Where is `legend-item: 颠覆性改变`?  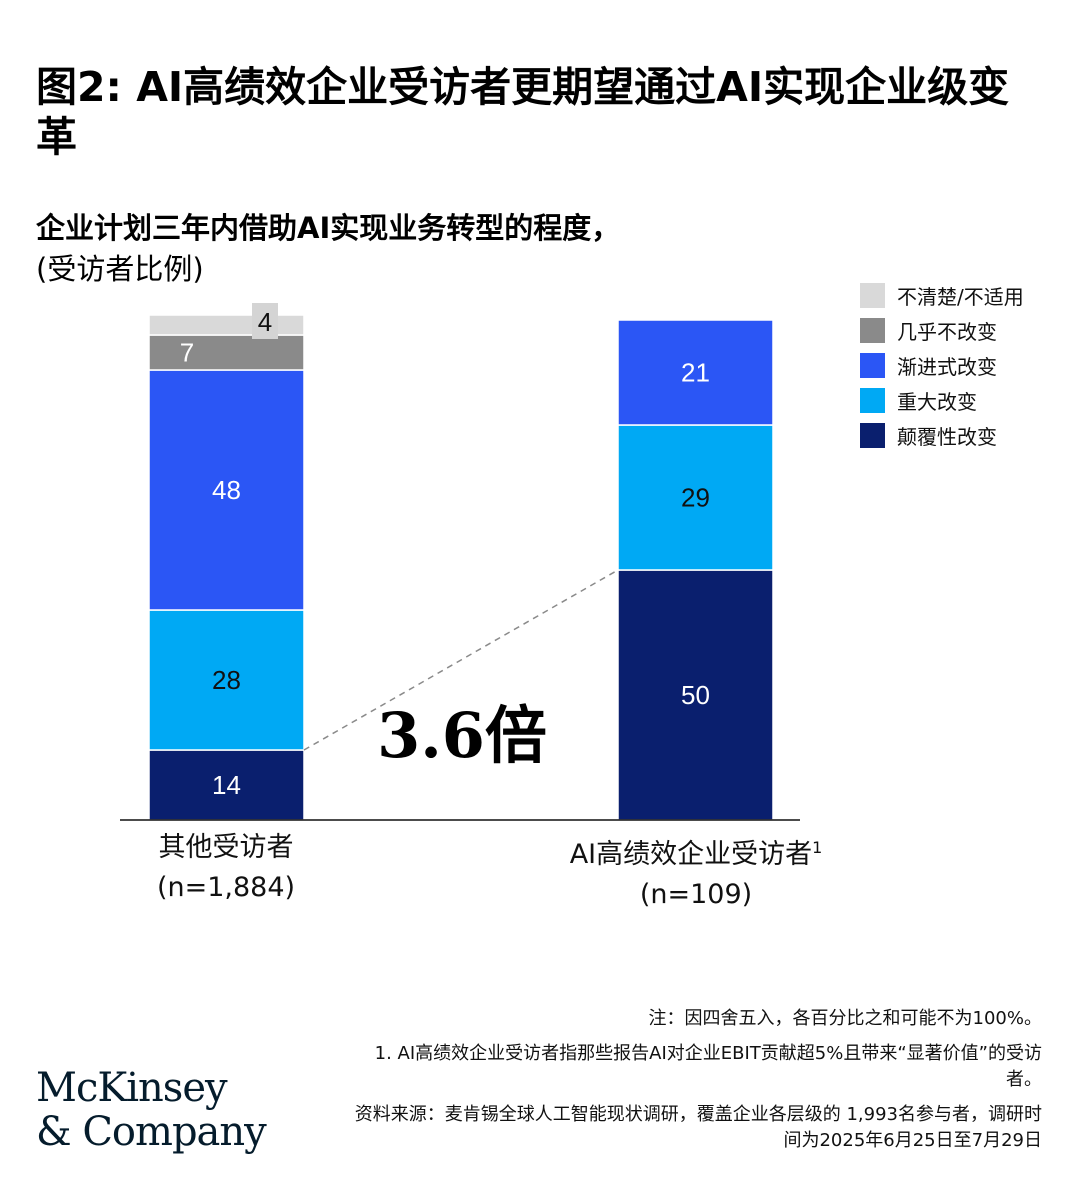
legend-item: 颠覆性改变 is located at coordinates (942, 435).